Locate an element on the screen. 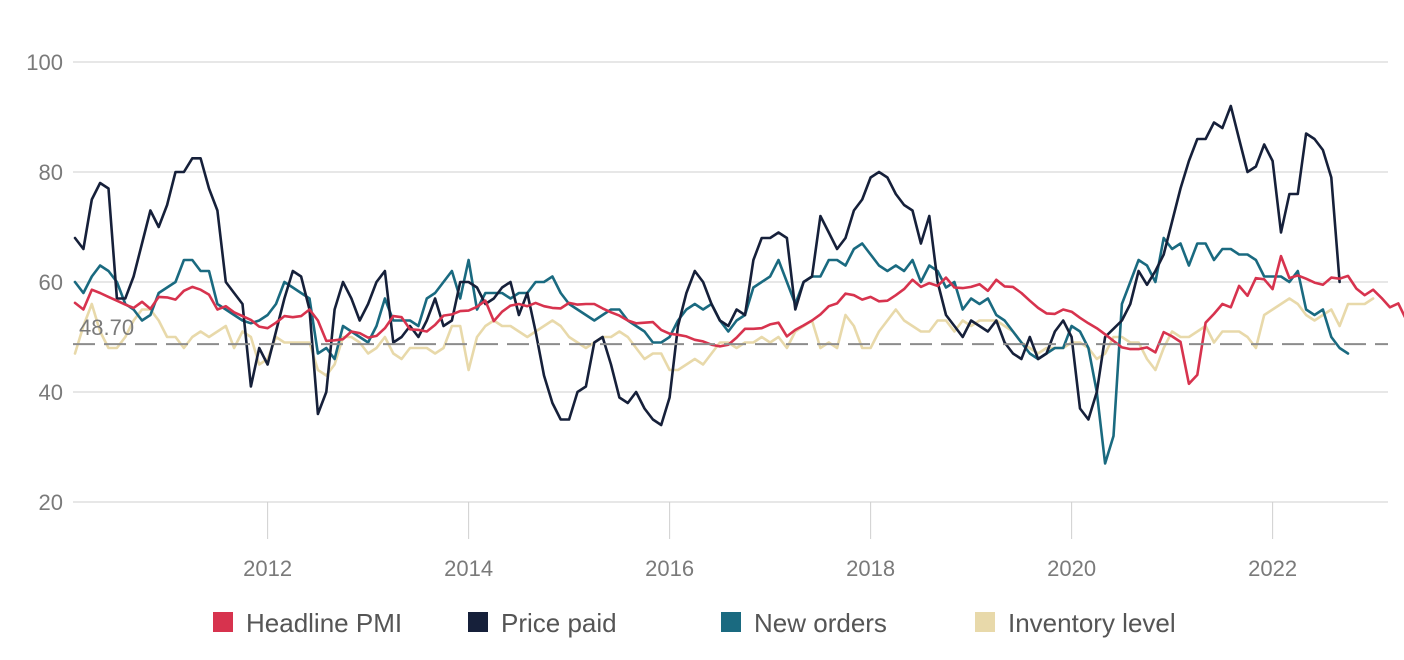 This screenshot has height=660, width=1404. legend-label-price-paid: Price paid is located at coordinates (559, 623).